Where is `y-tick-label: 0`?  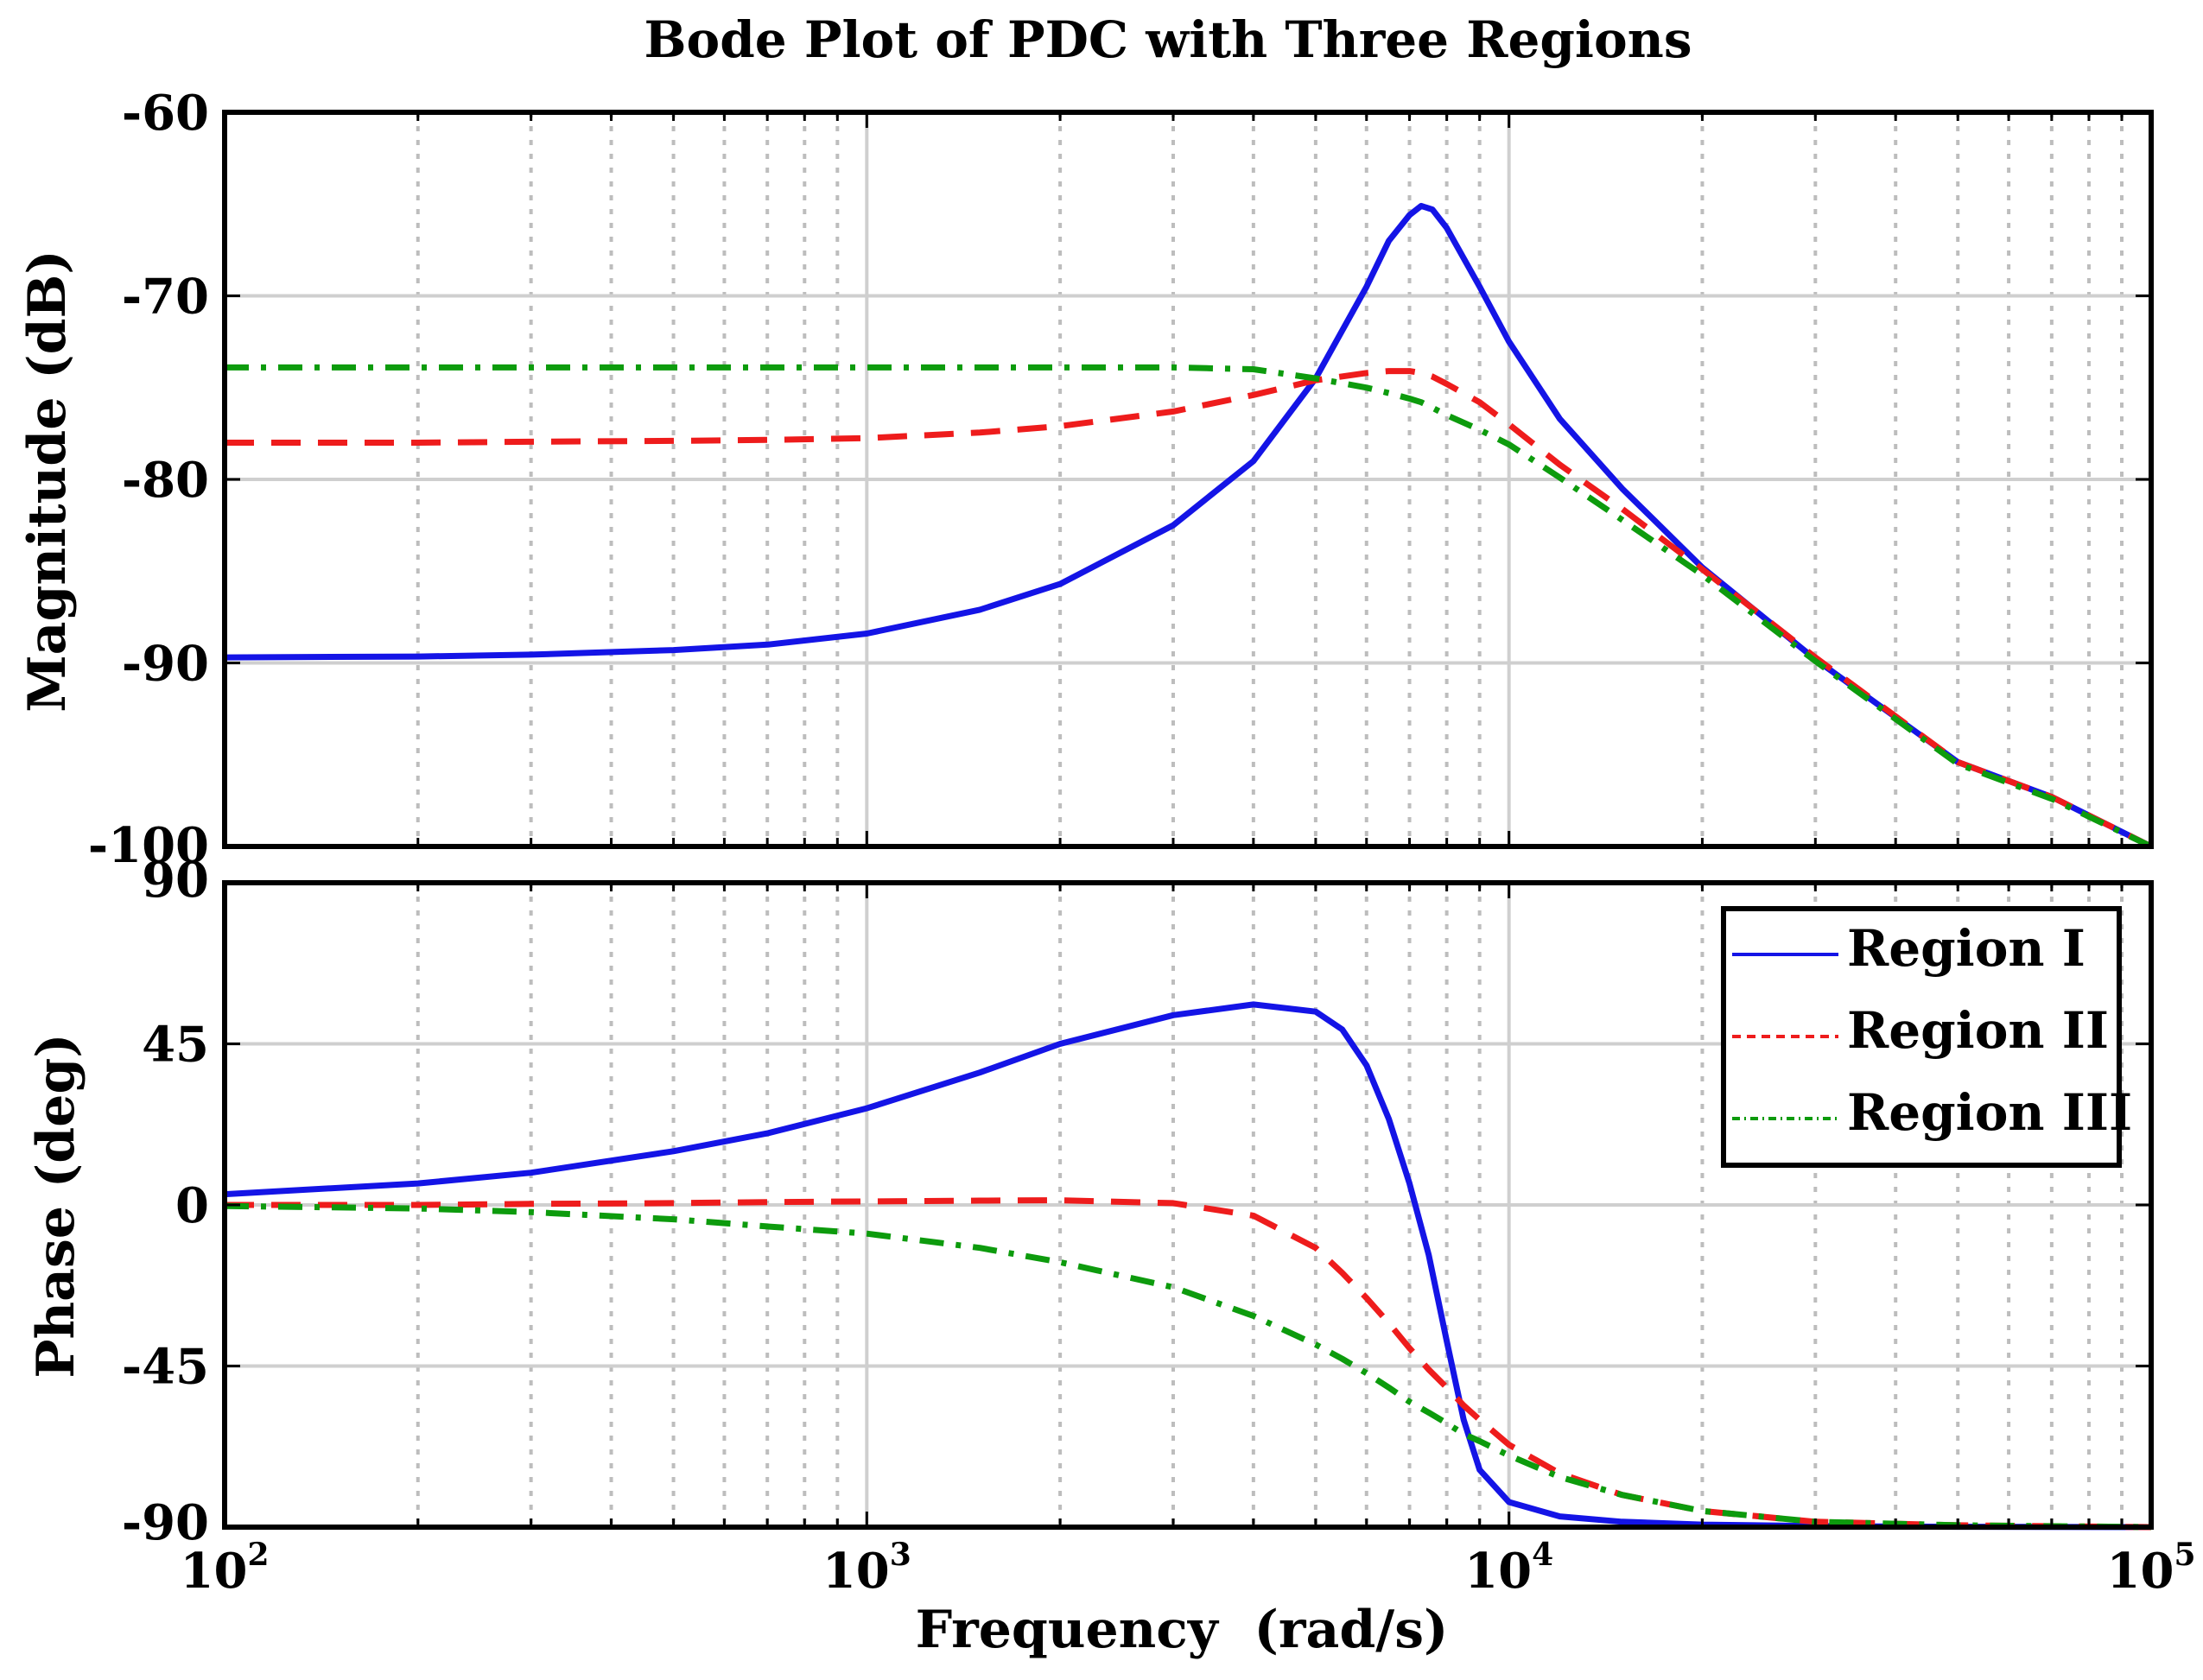
y-tick-label: 0 is located at coordinates (192, 1205).